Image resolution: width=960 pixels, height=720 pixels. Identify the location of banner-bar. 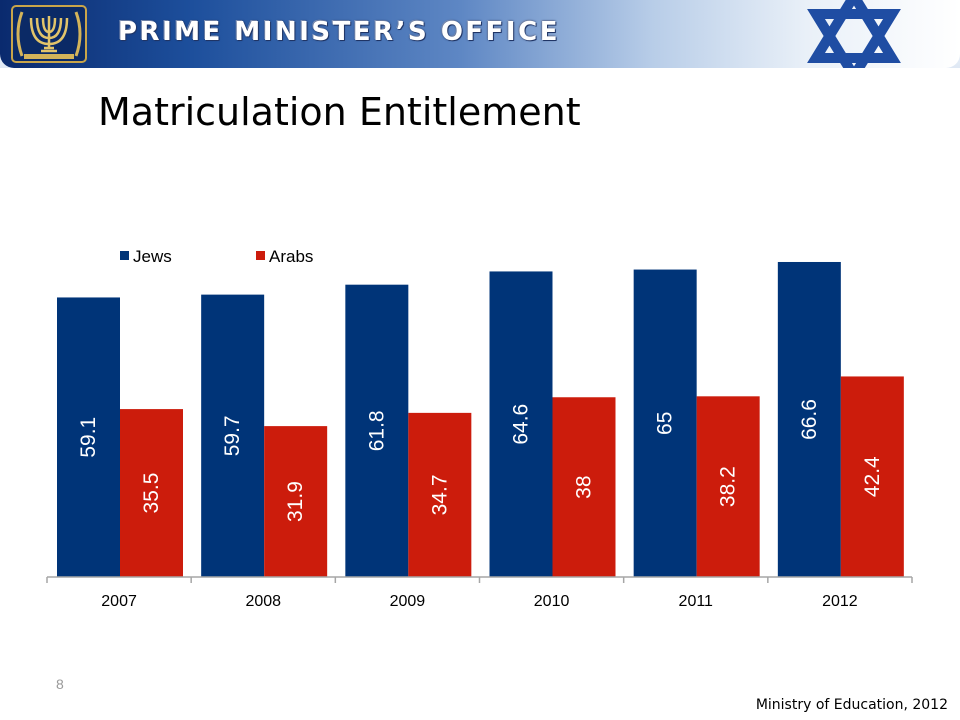
(480, 34).